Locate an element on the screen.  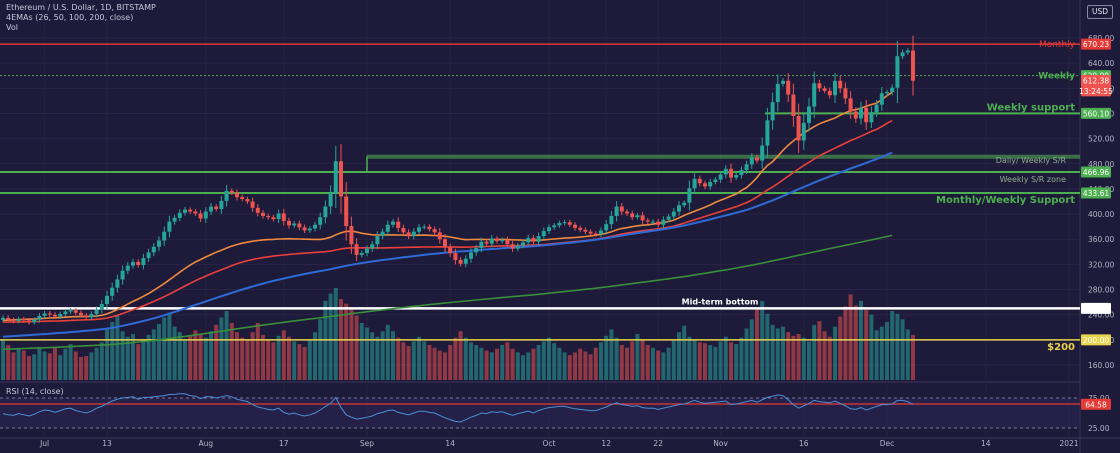
annotation-label: Weekly support is located at coordinates (1031, 107).